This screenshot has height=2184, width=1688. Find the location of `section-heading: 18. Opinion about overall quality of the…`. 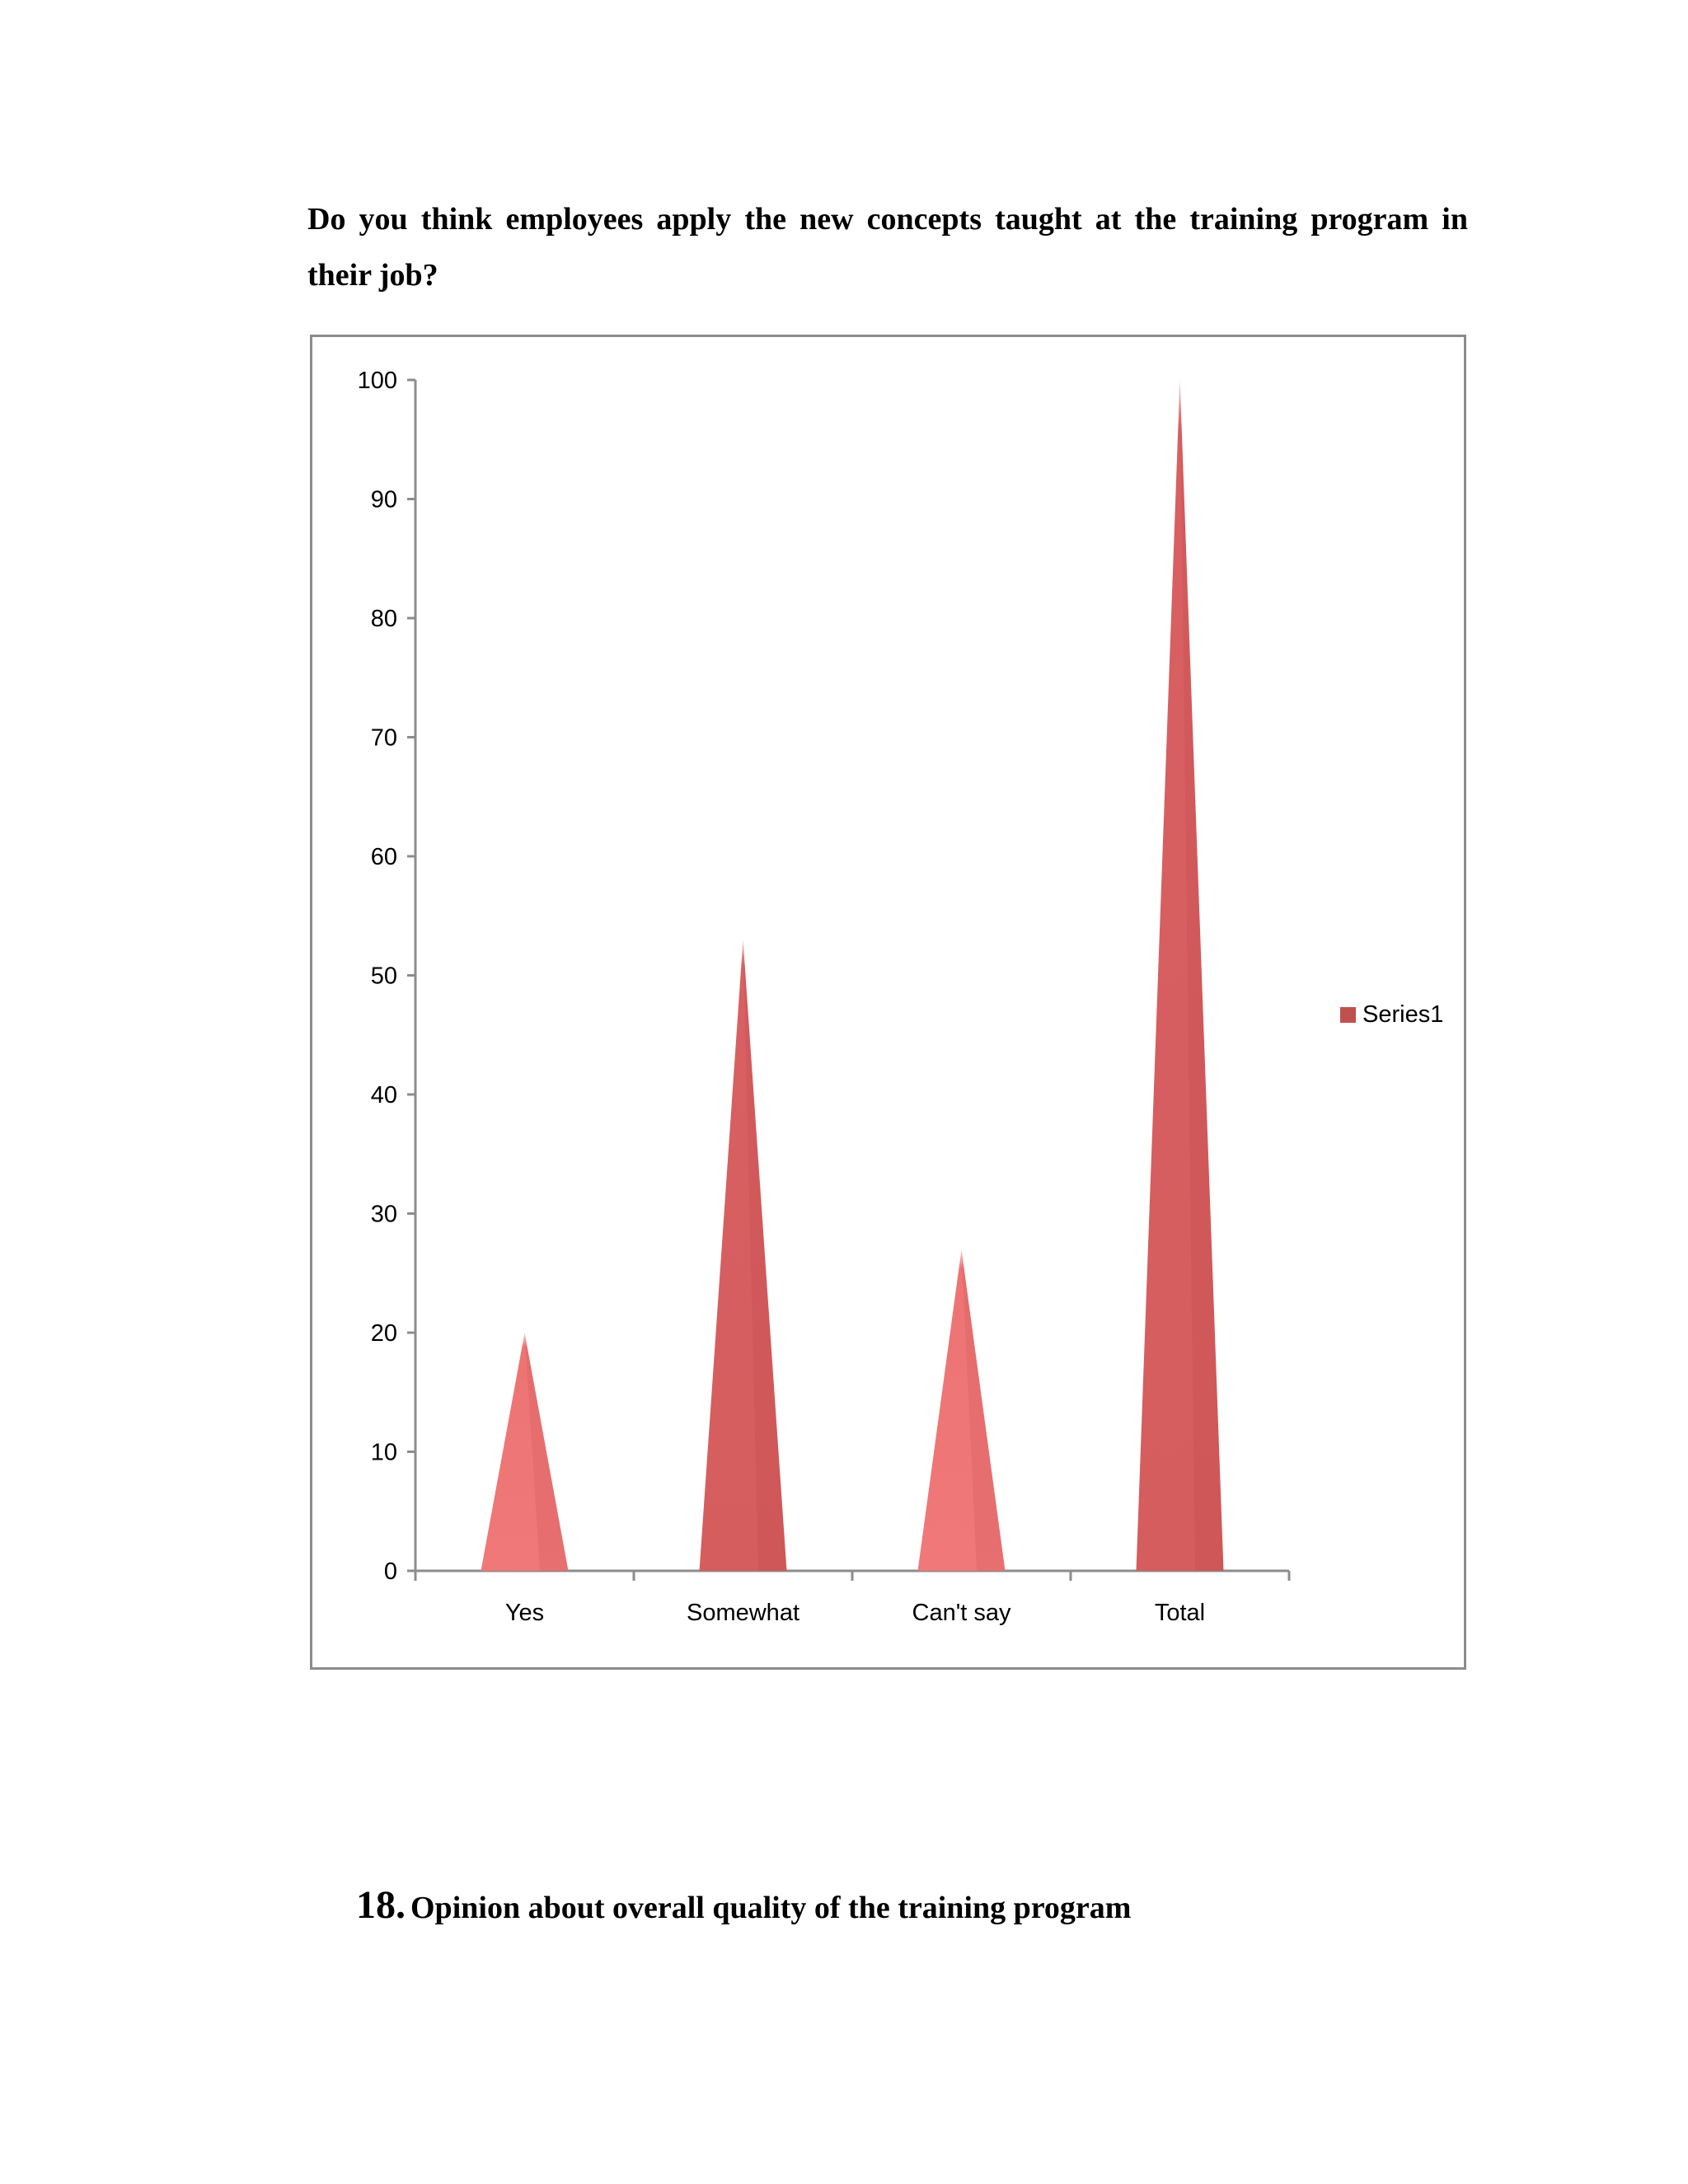

section-heading: 18. Opinion about overall quality of the… is located at coordinates (744, 1905).